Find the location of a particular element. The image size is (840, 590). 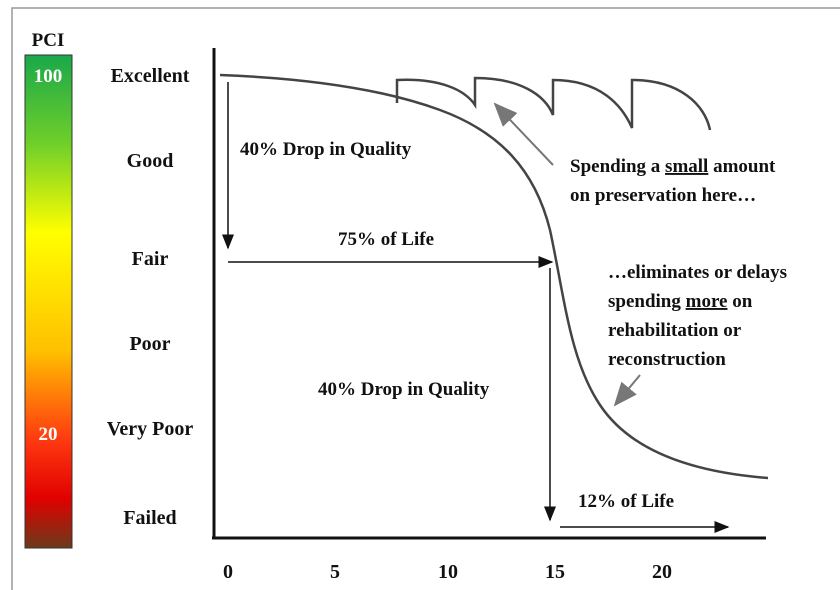

note-line: reconstruction is located at coordinates (667, 359).